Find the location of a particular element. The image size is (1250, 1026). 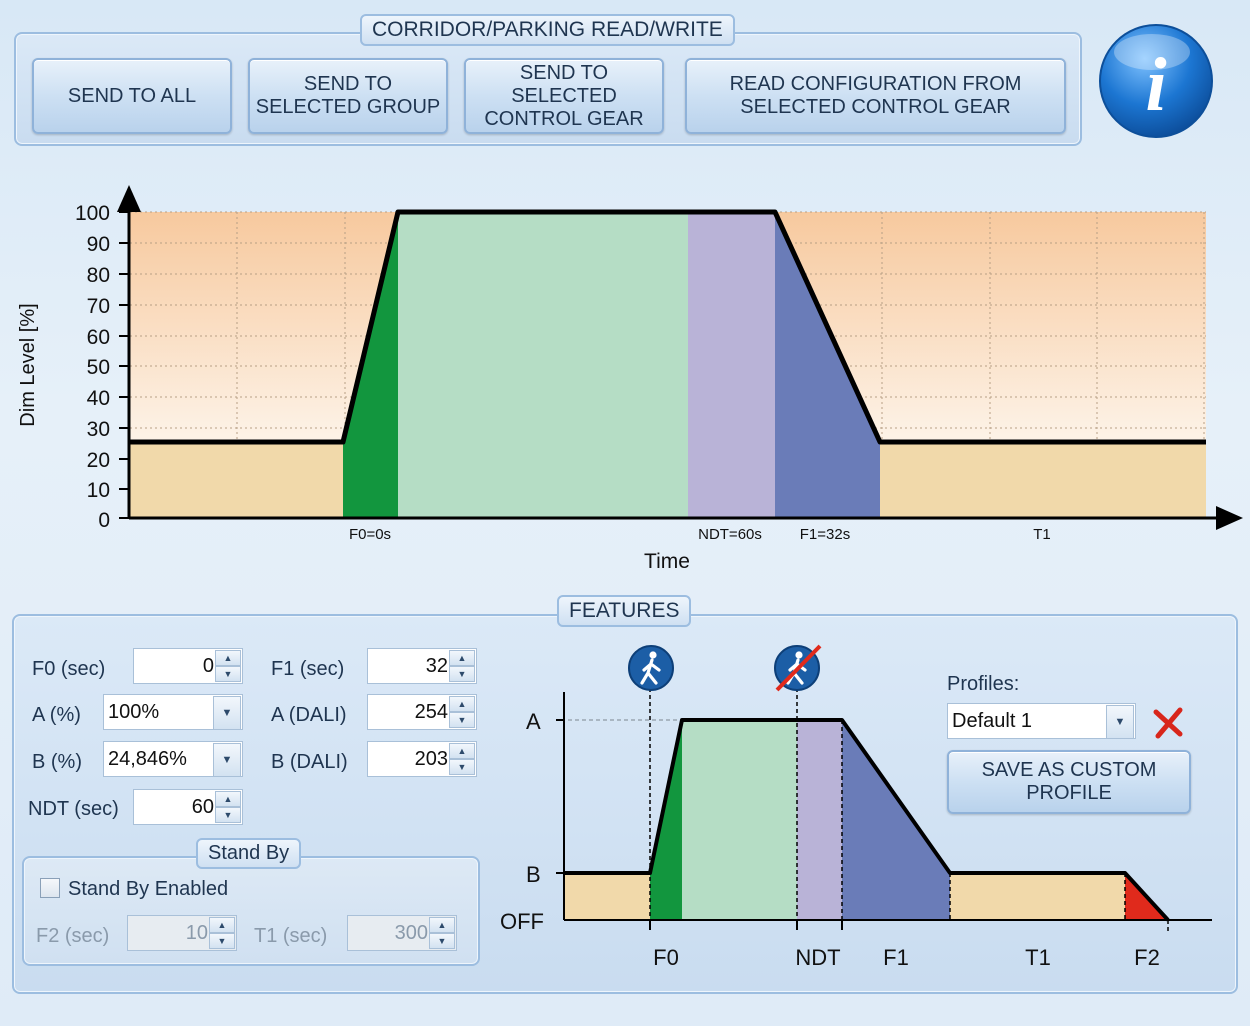

diagram-ndt-label: NDT is located at coordinates (817, 957).